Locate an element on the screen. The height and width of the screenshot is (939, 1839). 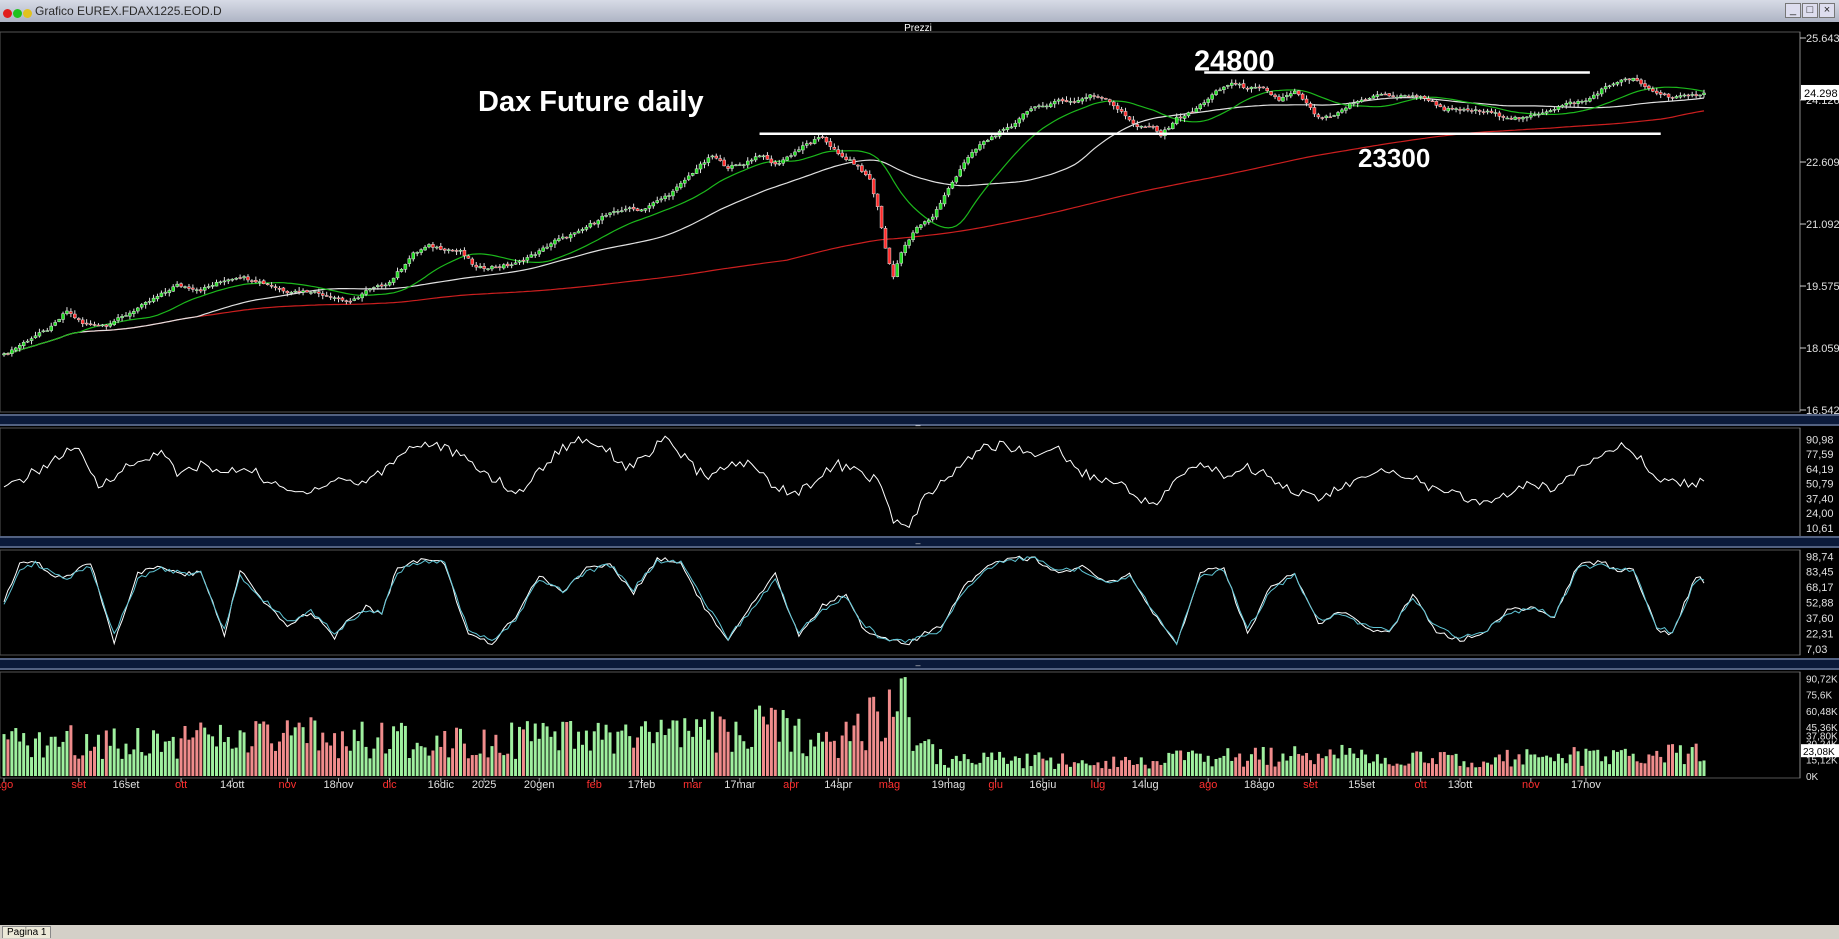
oscillator-panel: 10,61 24,00 37,40 50,79 64,19 77,59 90,98 is located at coordinates (918, 485).